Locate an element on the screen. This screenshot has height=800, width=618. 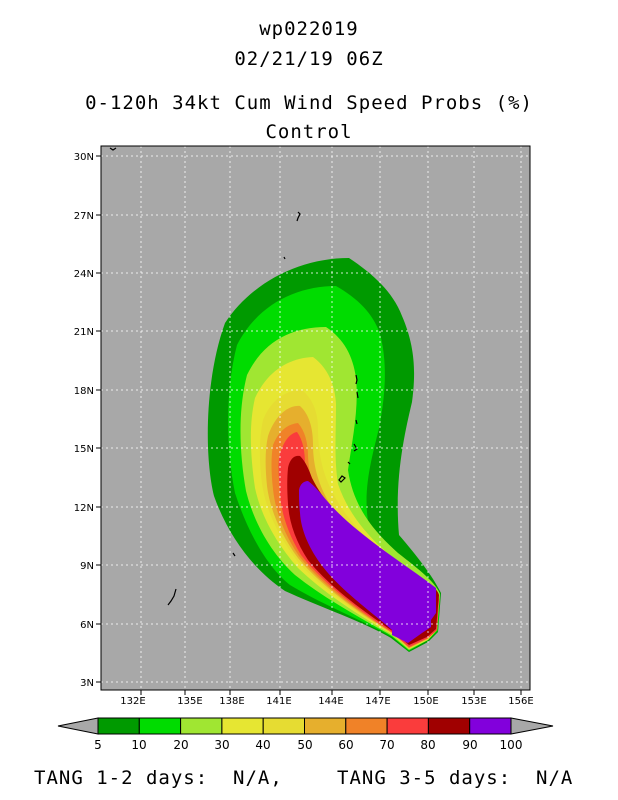
lon-label-135e: 135E is located at coordinates (189, 701).